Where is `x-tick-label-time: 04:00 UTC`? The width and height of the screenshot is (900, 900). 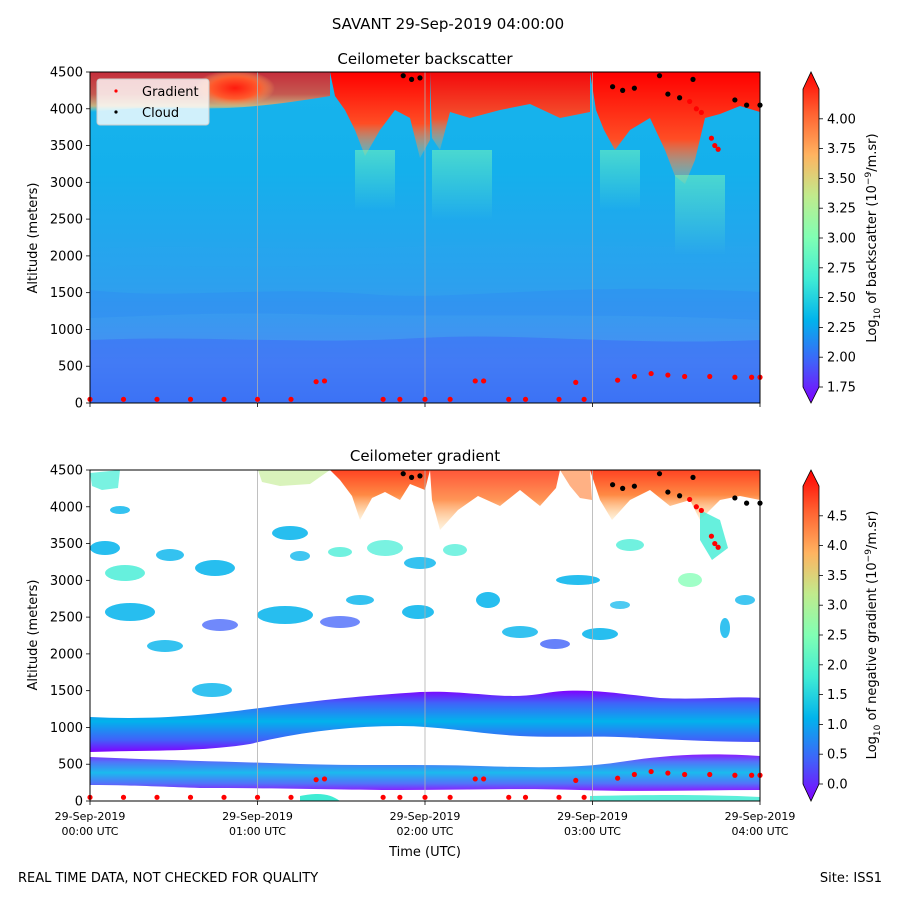 x-tick-label-time: 04:00 UTC is located at coordinates (759, 831).